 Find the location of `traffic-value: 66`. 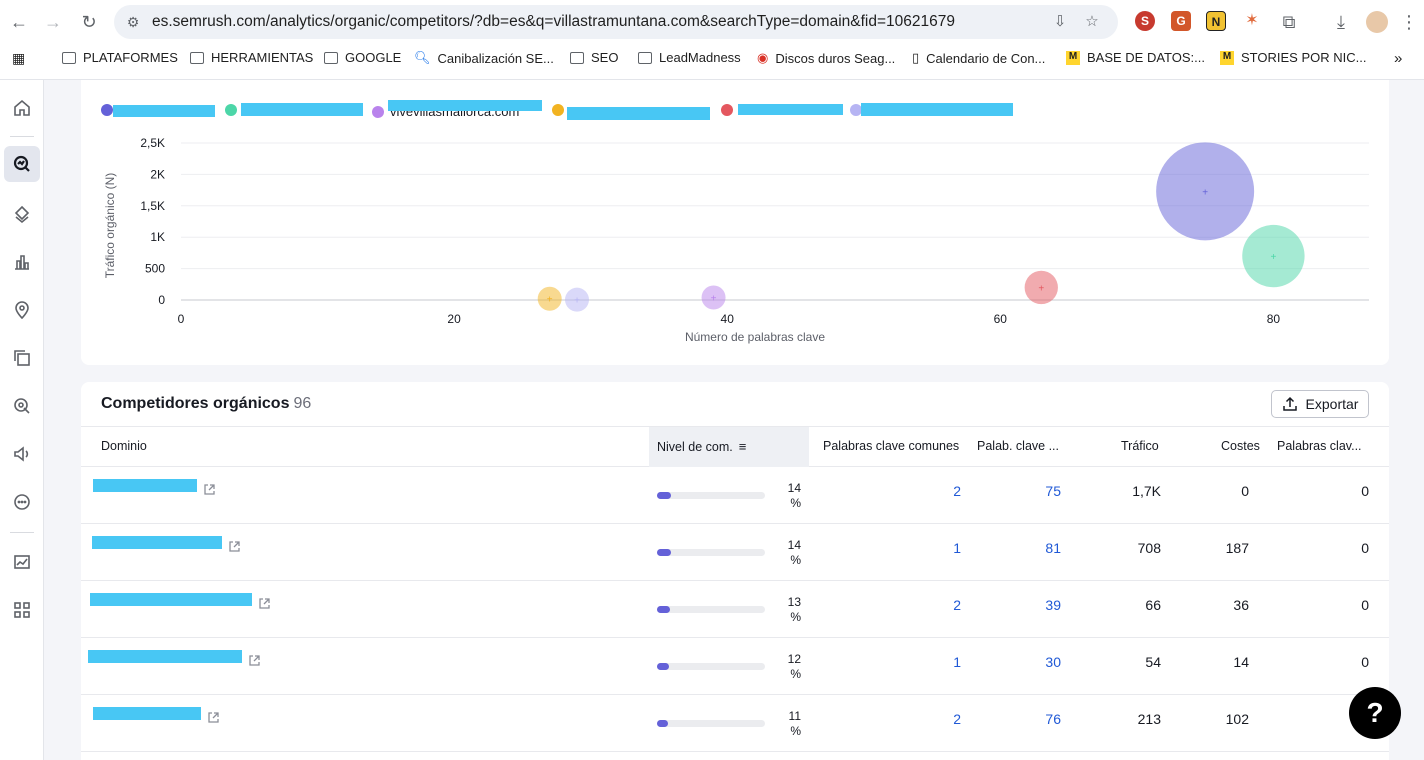

traffic-value: 66 is located at coordinates (1153, 605).